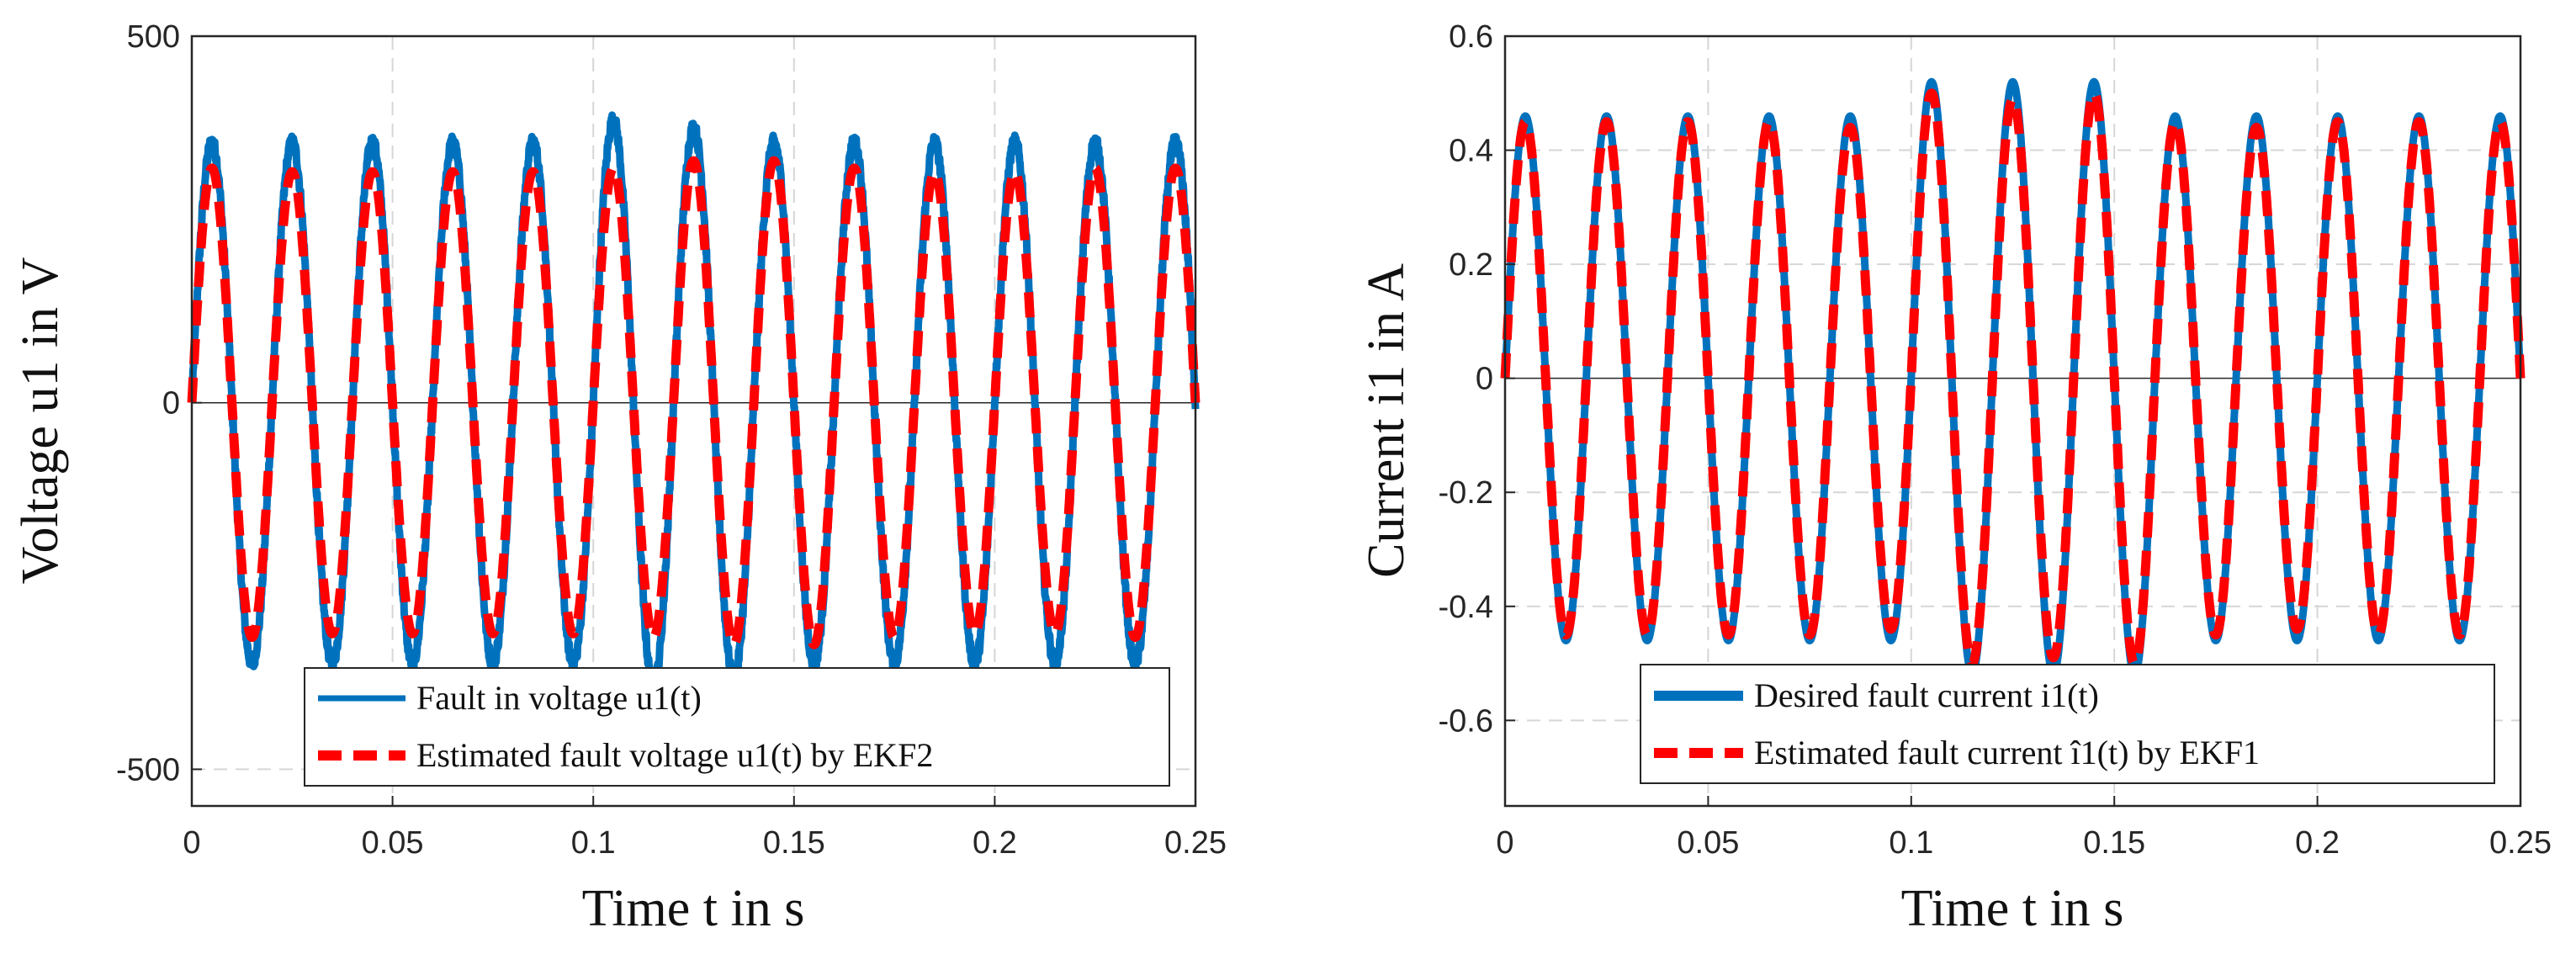 This screenshot has width=2576, height=970. I want to click on voltage-y-tick-label: 0, so click(171, 404).